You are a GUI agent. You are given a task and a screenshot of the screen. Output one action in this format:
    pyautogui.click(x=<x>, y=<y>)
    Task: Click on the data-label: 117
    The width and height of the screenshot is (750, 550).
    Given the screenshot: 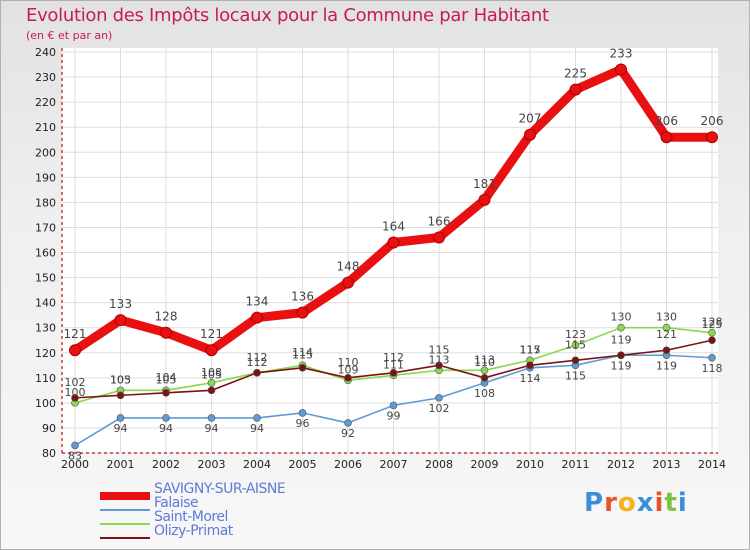 What is the action you would take?
    pyautogui.click(x=530, y=349)
    